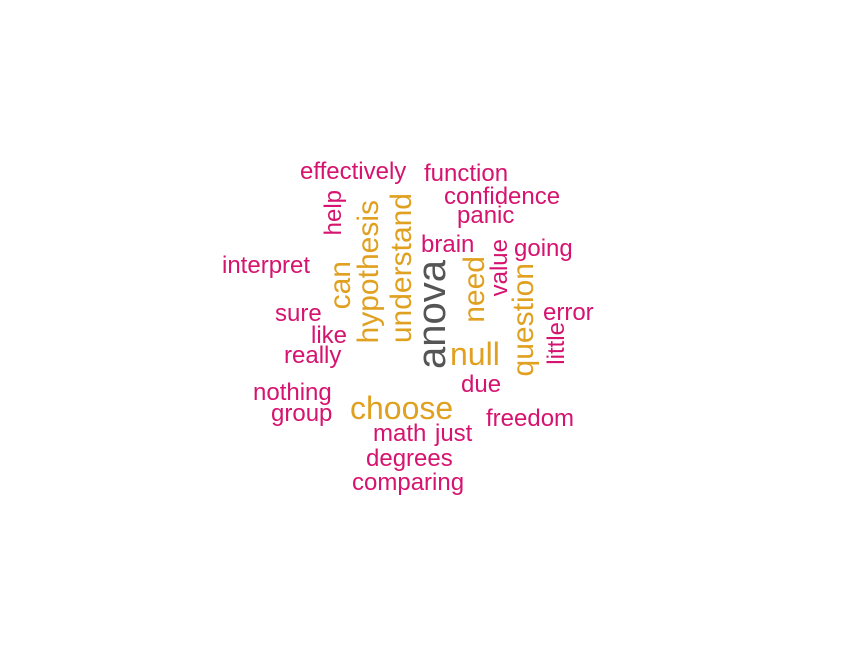  Describe the element at coordinates (302, 413) in the screenshot. I see `word-group: group` at that location.